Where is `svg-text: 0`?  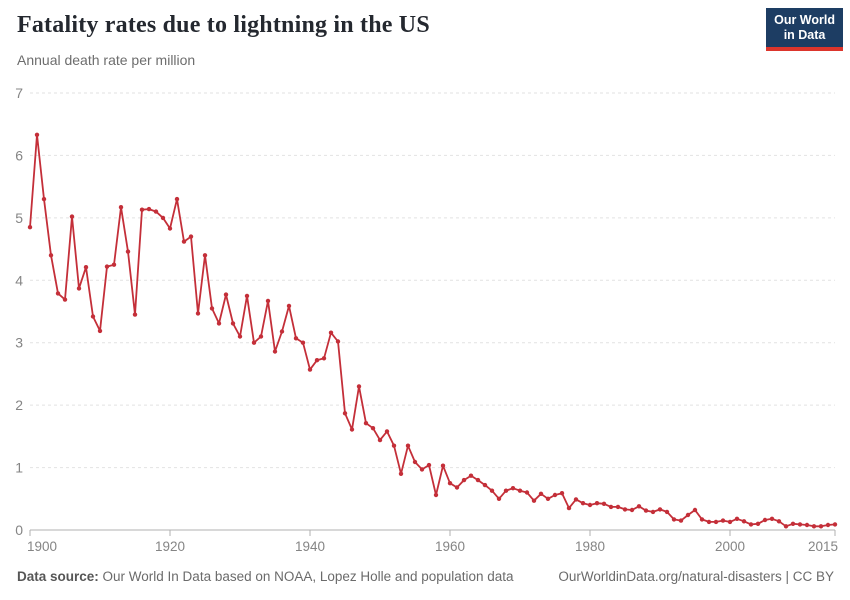
svg-text: 0 is located at coordinates (19, 530).